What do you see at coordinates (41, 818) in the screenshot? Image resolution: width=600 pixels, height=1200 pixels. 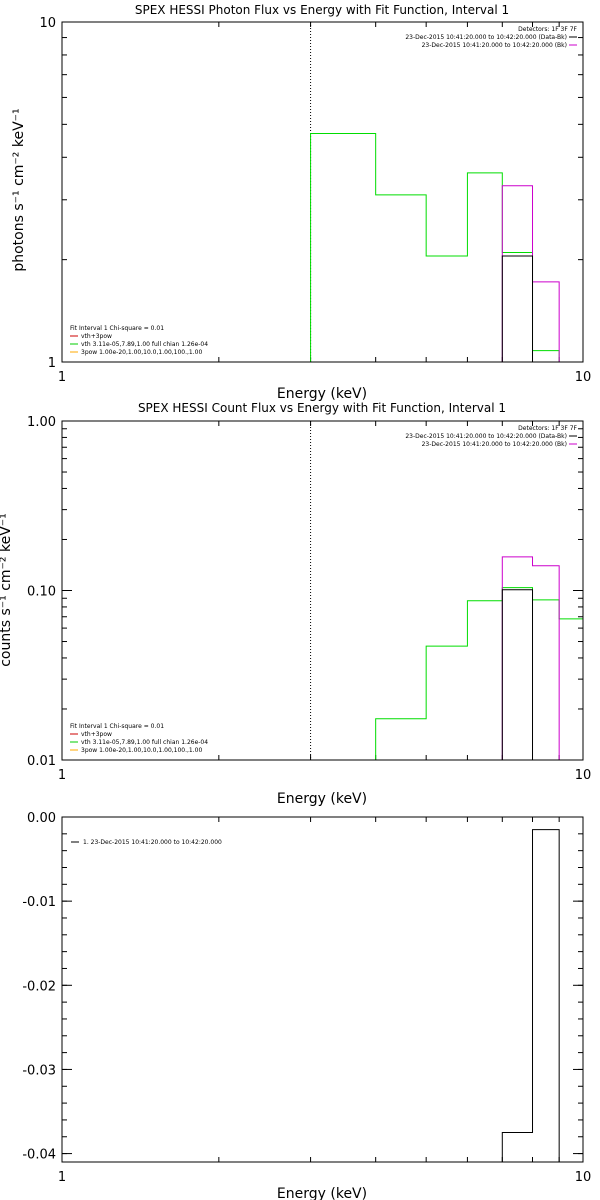 I see `y-tick-label: 0.00` at bounding box center [41, 818].